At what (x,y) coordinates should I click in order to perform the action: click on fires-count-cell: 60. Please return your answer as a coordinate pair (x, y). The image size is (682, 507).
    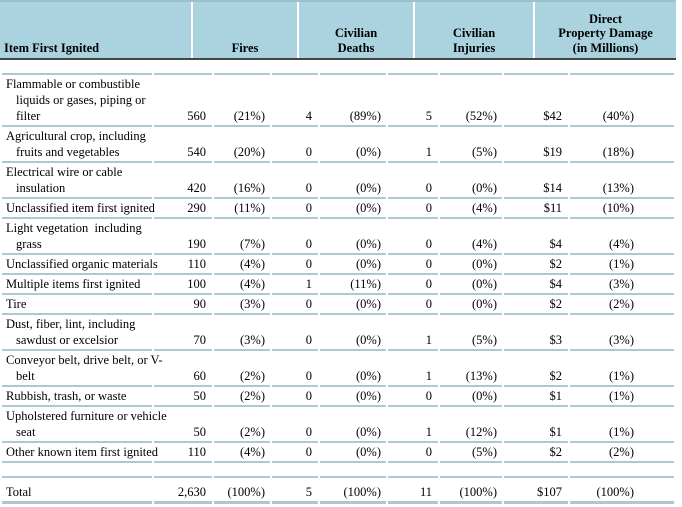
    Looking at the image, I should click on (183, 369).